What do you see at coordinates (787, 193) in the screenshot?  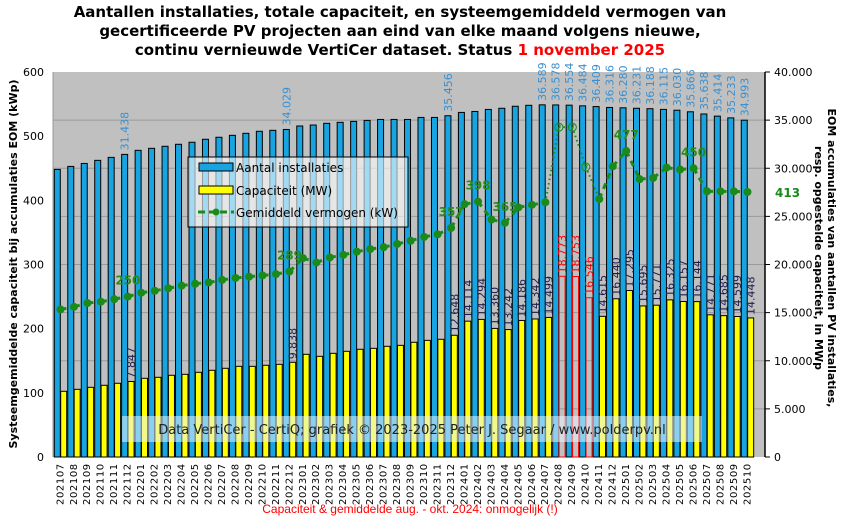 I see `average-annotation: 413` at bounding box center [787, 193].